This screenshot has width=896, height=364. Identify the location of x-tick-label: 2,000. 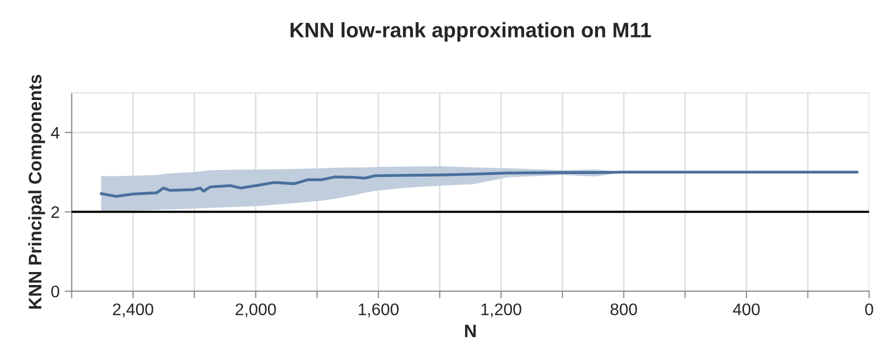
(256, 310).